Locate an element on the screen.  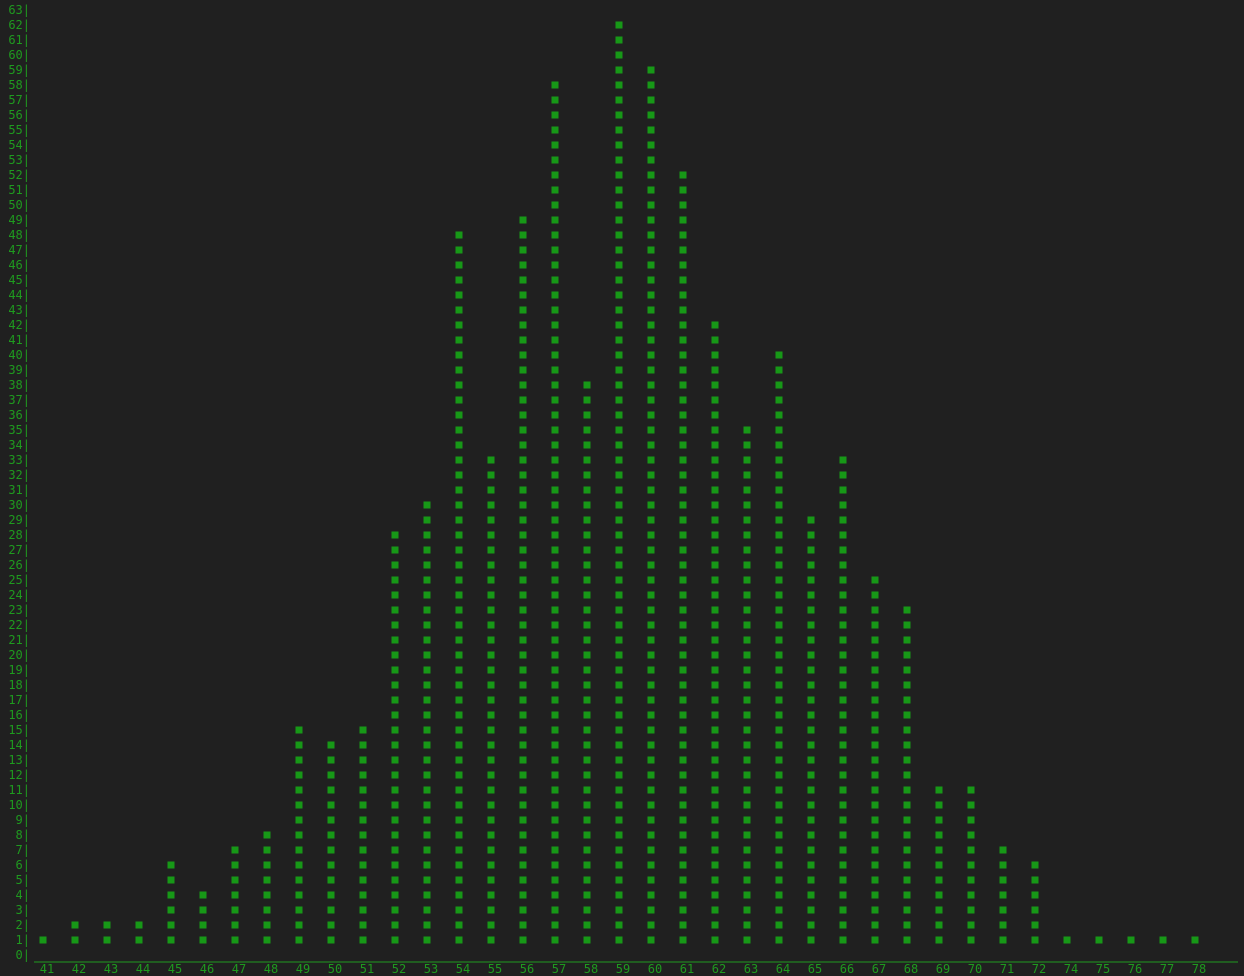
y-tick-label: 46| is located at coordinates (19, 265).